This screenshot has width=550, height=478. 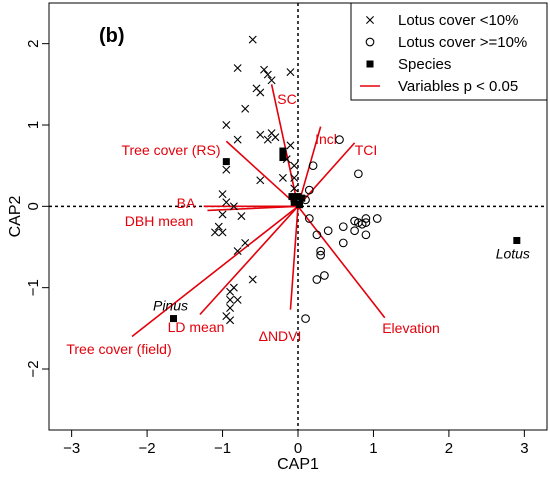 I want to click on x-tick-label: 1, so click(x=373, y=448).